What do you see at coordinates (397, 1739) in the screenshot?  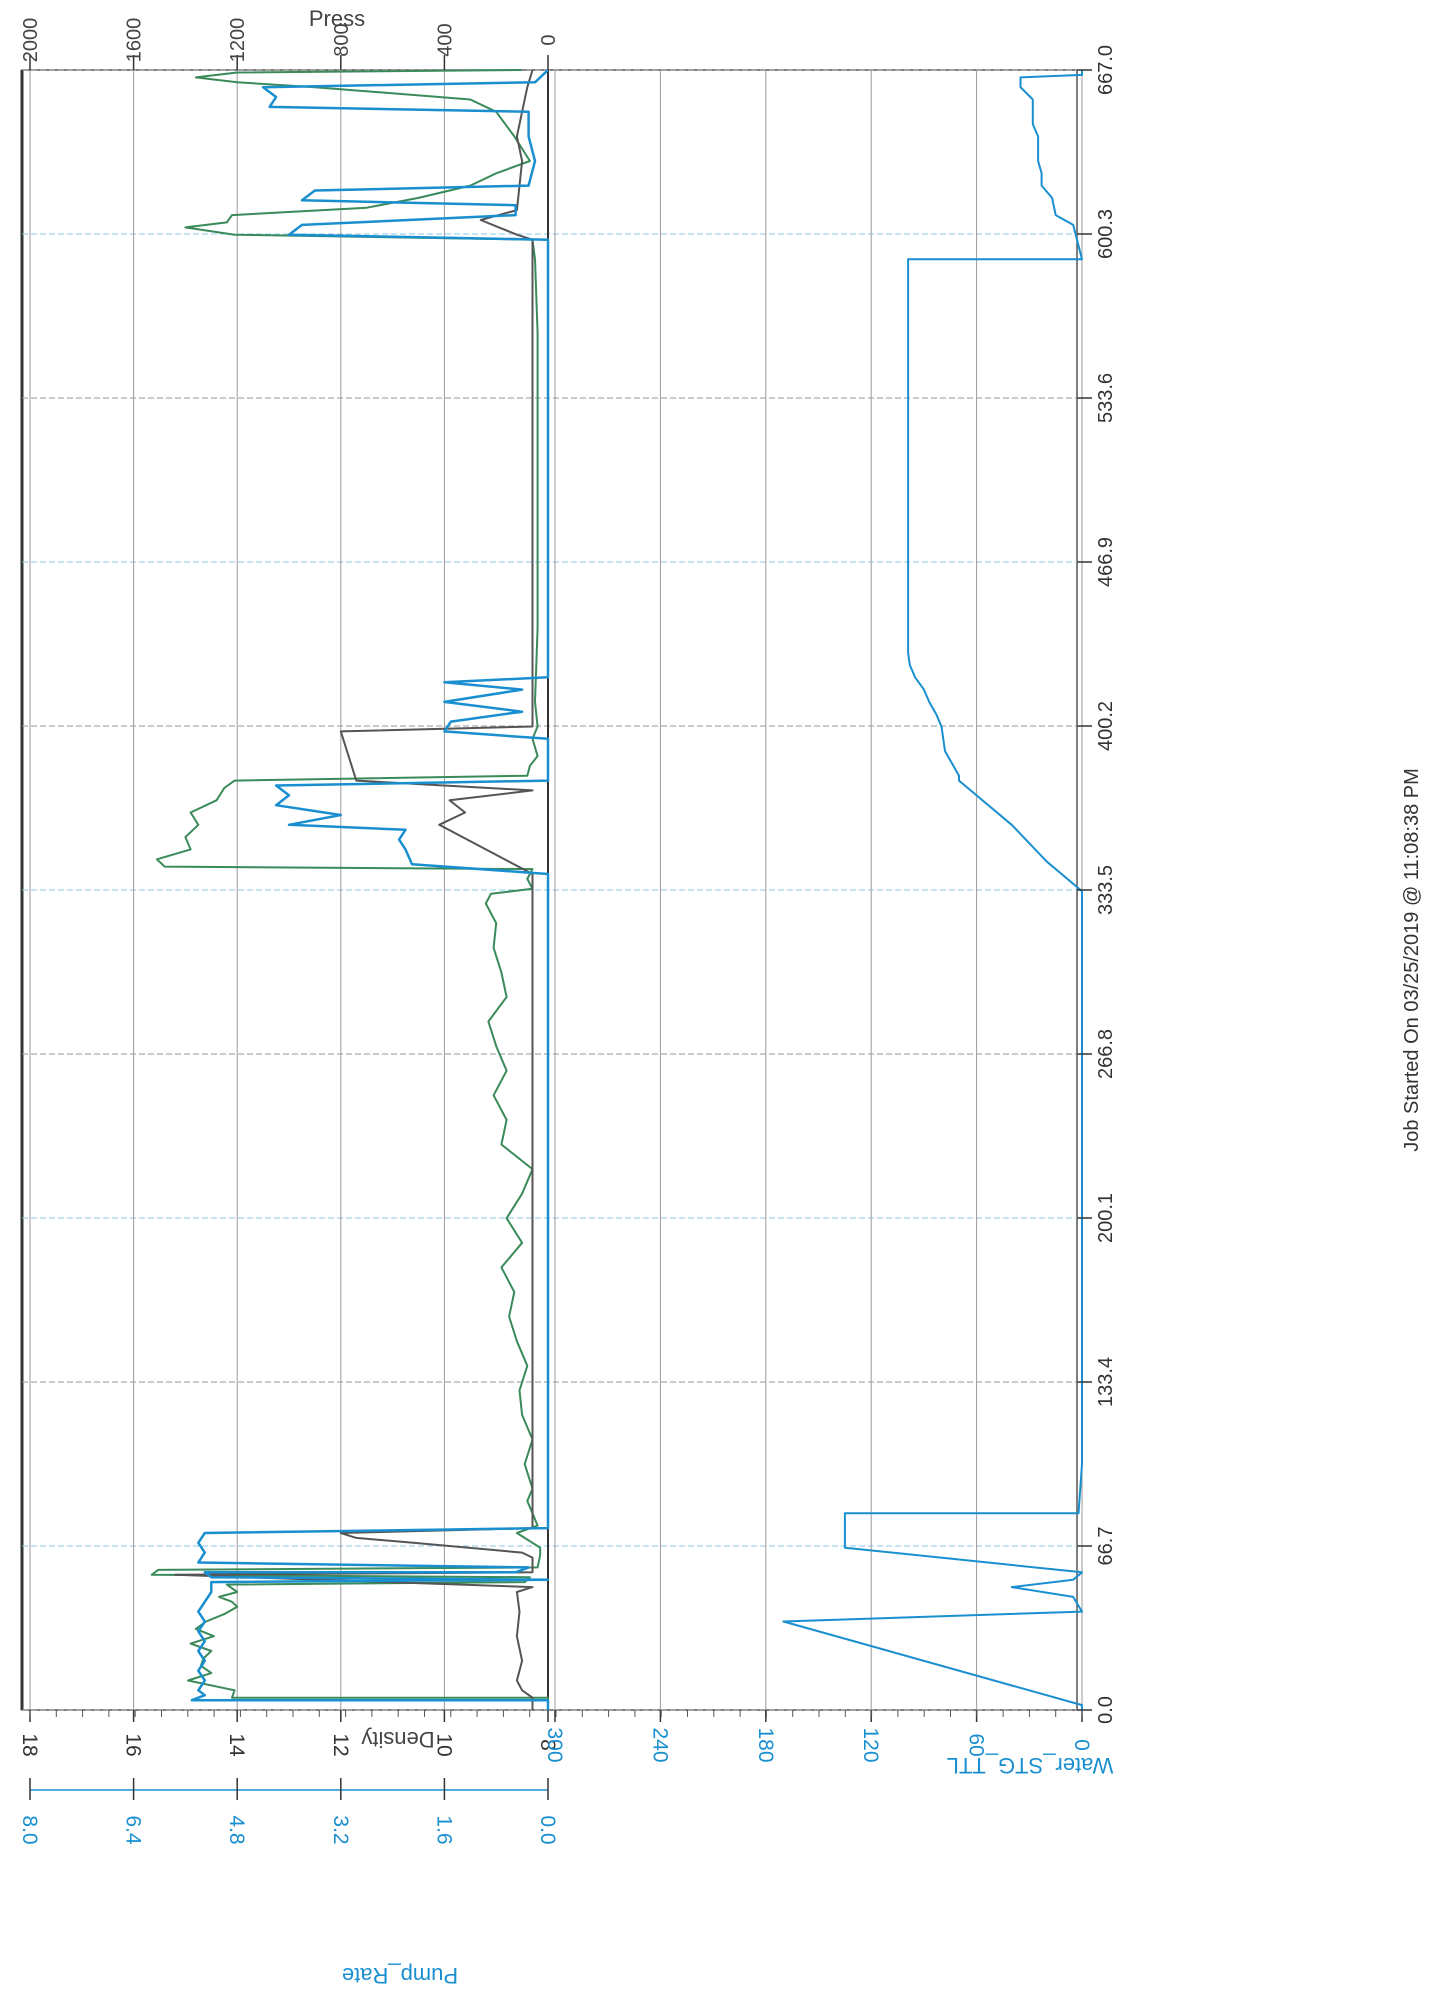 I see `density-axis-label: Density` at bounding box center [397, 1739].